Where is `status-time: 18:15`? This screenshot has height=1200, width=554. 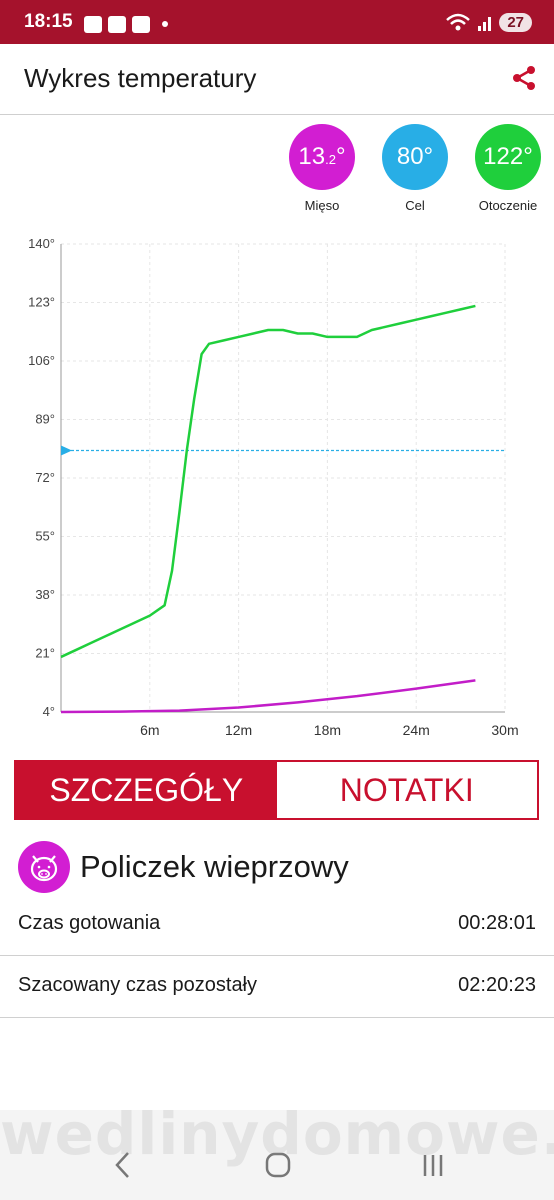
status-time: 18:15 is located at coordinates (48, 21).